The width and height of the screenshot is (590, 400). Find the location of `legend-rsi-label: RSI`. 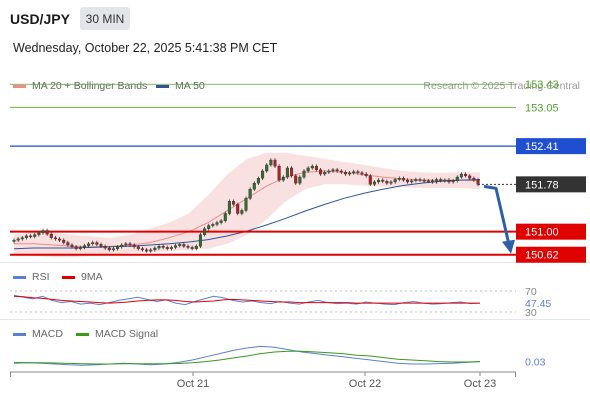

legend-rsi-label: RSI is located at coordinates (41, 277).